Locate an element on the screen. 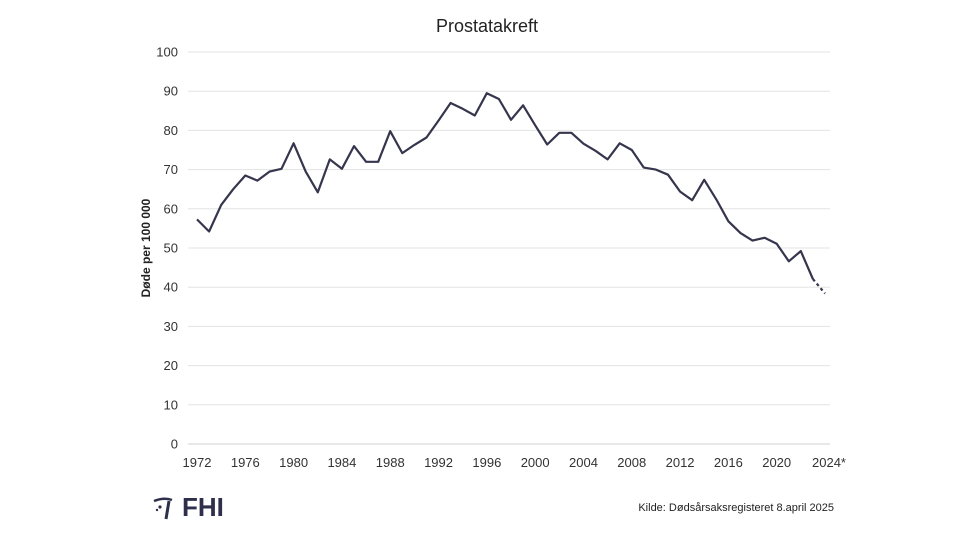  y-tick-label: 60 is located at coordinates (171, 208).